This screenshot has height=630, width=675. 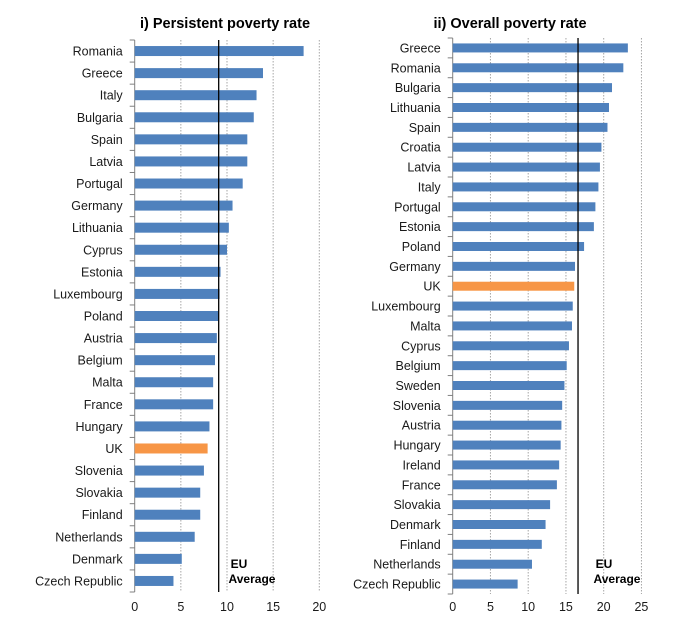 I want to click on category-label: Estonia, so click(x=420, y=227).